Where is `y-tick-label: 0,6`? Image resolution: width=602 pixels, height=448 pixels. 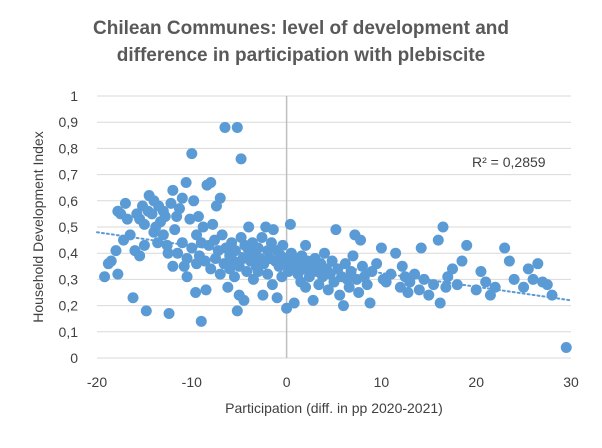
y-tick-label: 0,6 is located at coordinates (69, 201).